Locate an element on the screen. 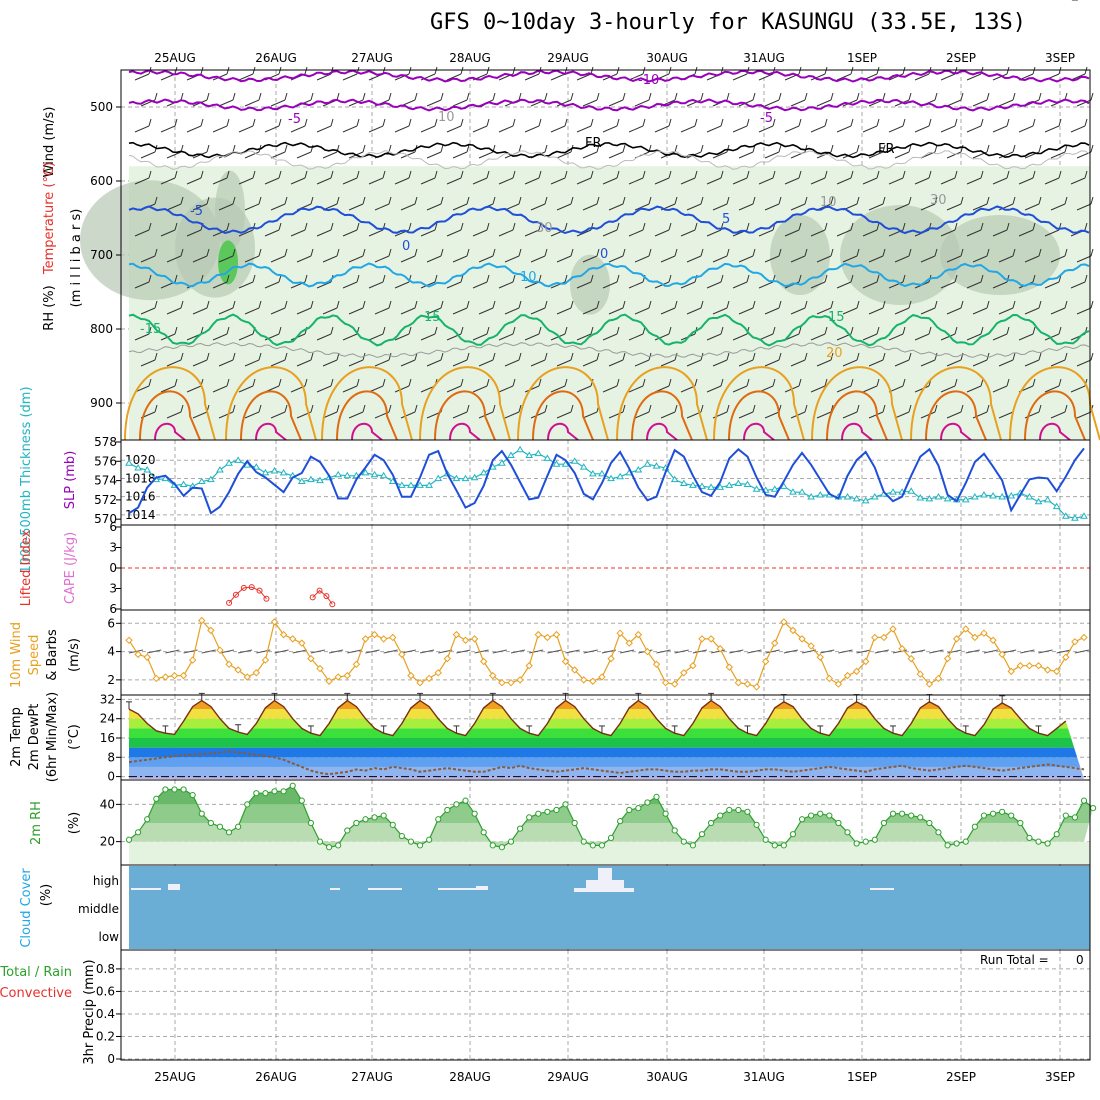 The width and height of the screenshot is (1100, 1100). rh-tick: 40 is located at coordinates (107, 804).